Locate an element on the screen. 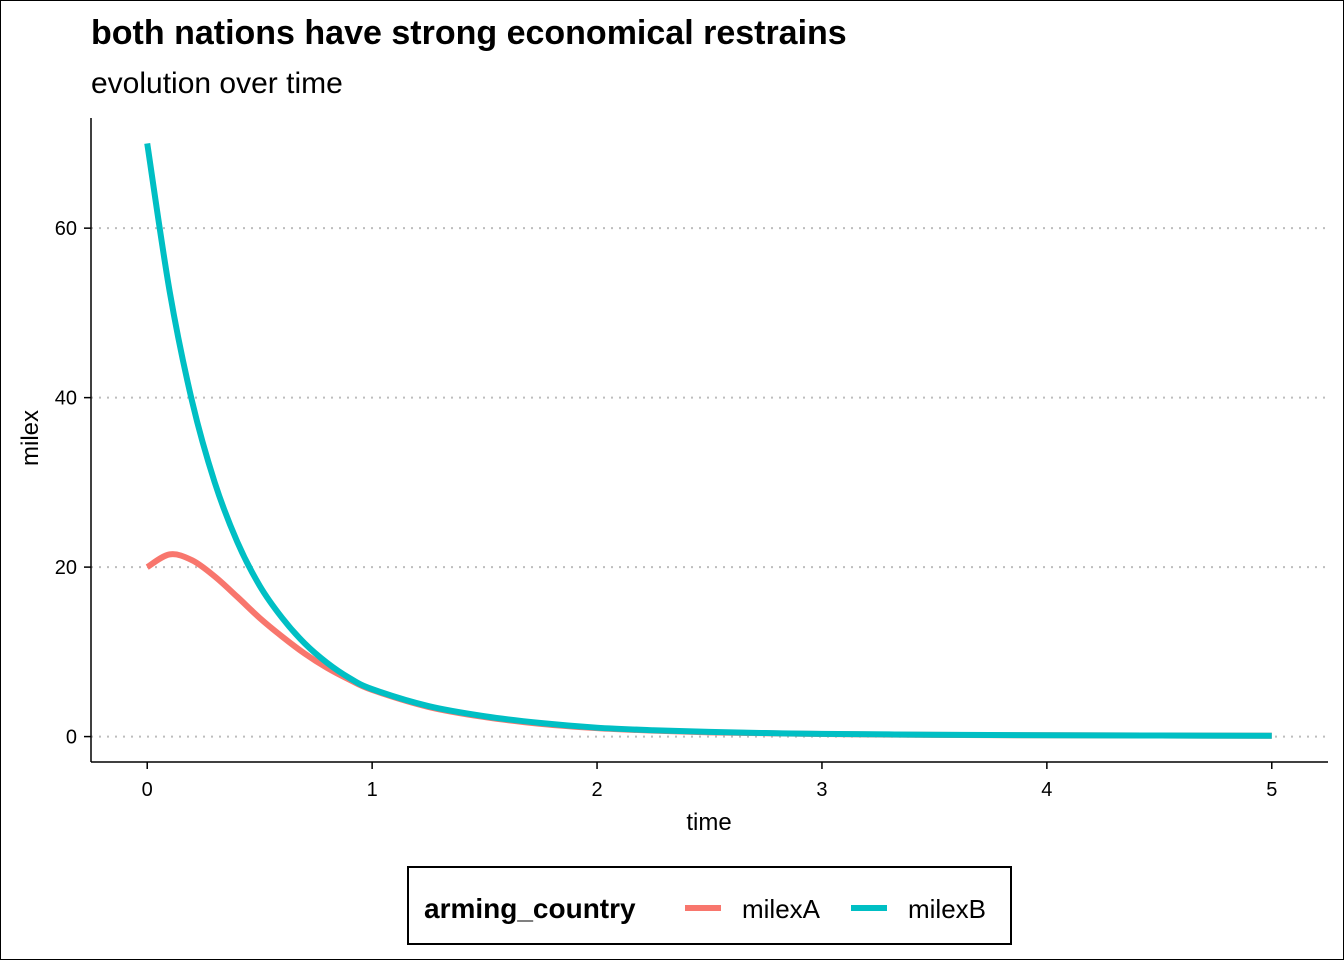 The image size is (1344, 960). x-tick-label-0: 0 is located at coordinates (147, 790).